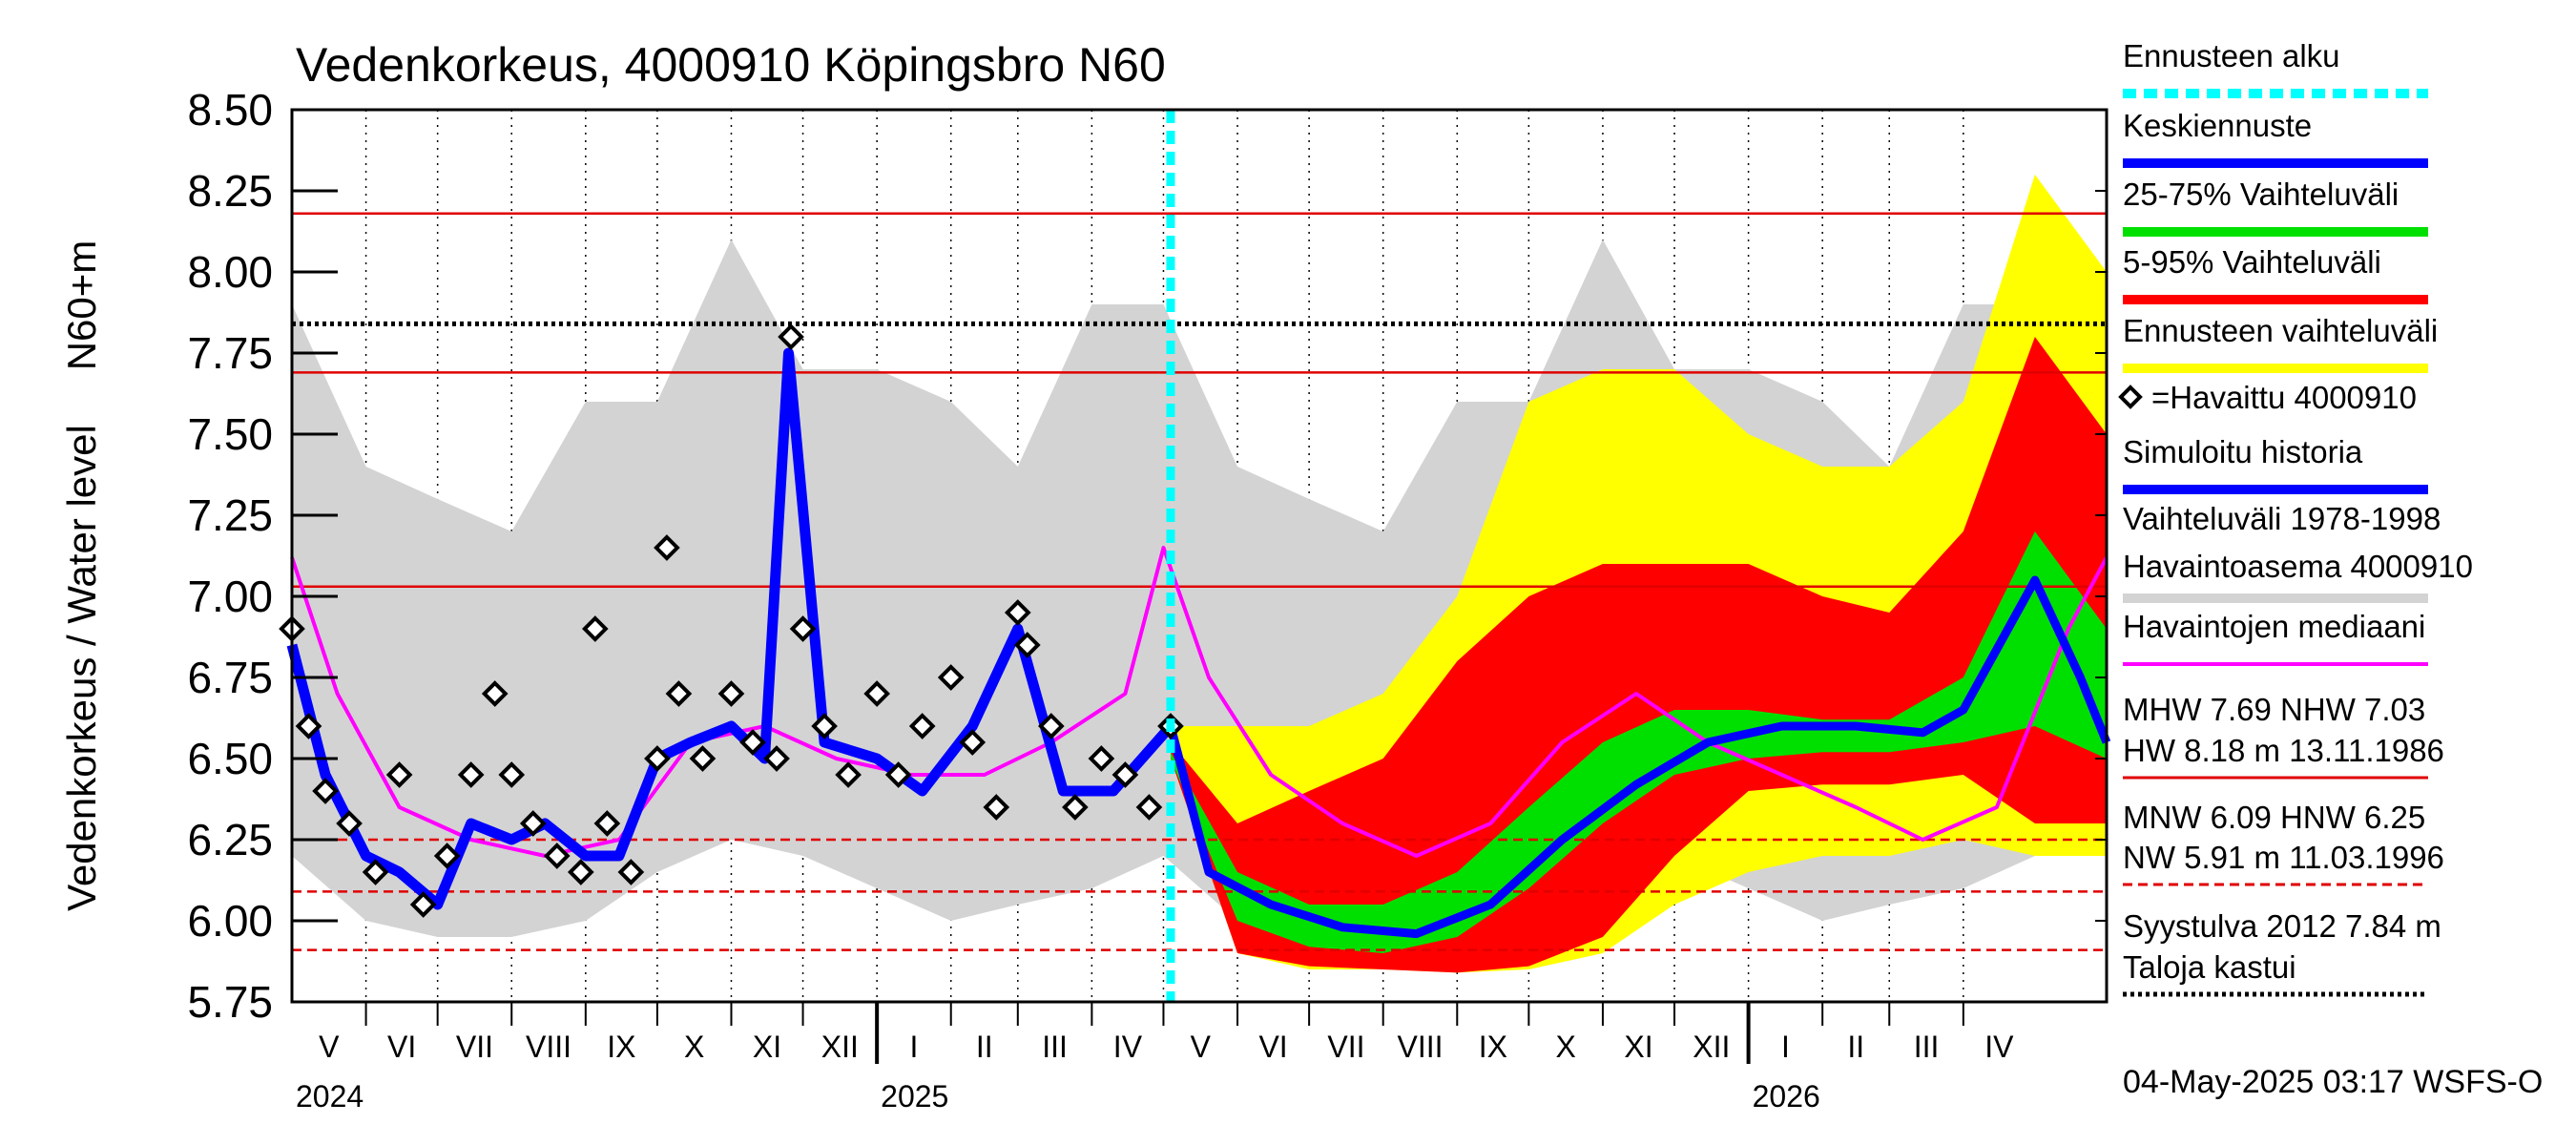 The height and width of the screenshot is (1145, 2576). What do you see at coordinates (2282, 518) in the screenshot?
I see `legend-label: Vaihteluväli 1978-1998` at bounding box center [2282, 518].